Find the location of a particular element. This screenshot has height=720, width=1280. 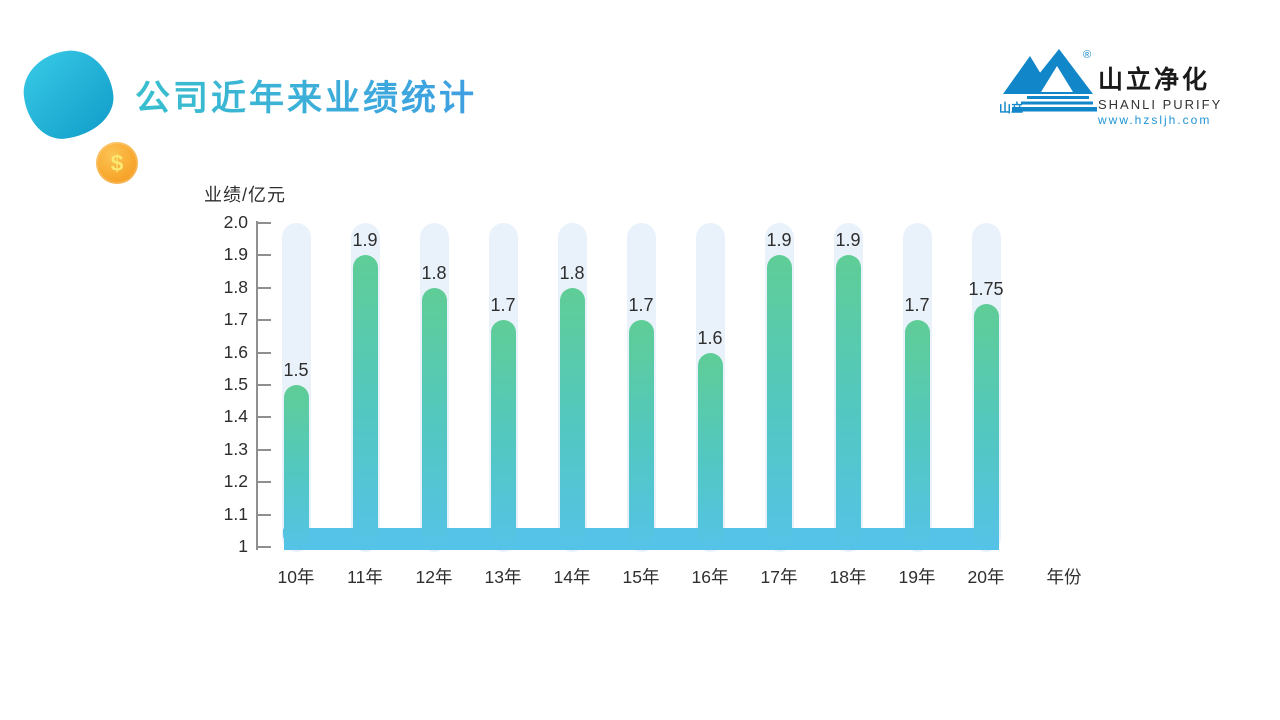

registered-trademark-icon: ® is located at coordinates (1087, 55).